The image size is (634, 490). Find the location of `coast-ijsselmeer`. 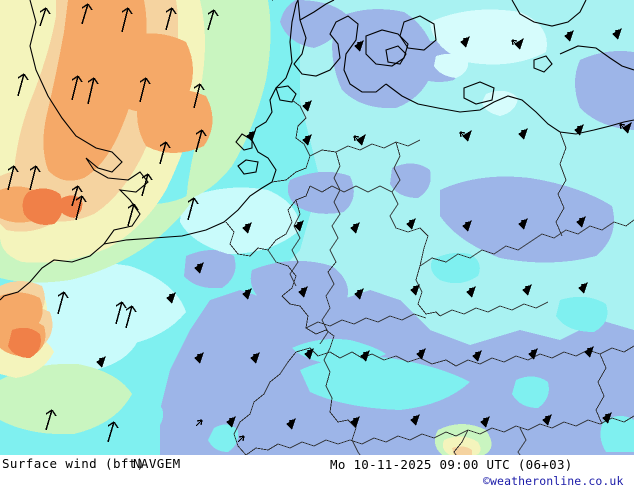

coast-ijsselmeer is located at coordinates (244, 142).